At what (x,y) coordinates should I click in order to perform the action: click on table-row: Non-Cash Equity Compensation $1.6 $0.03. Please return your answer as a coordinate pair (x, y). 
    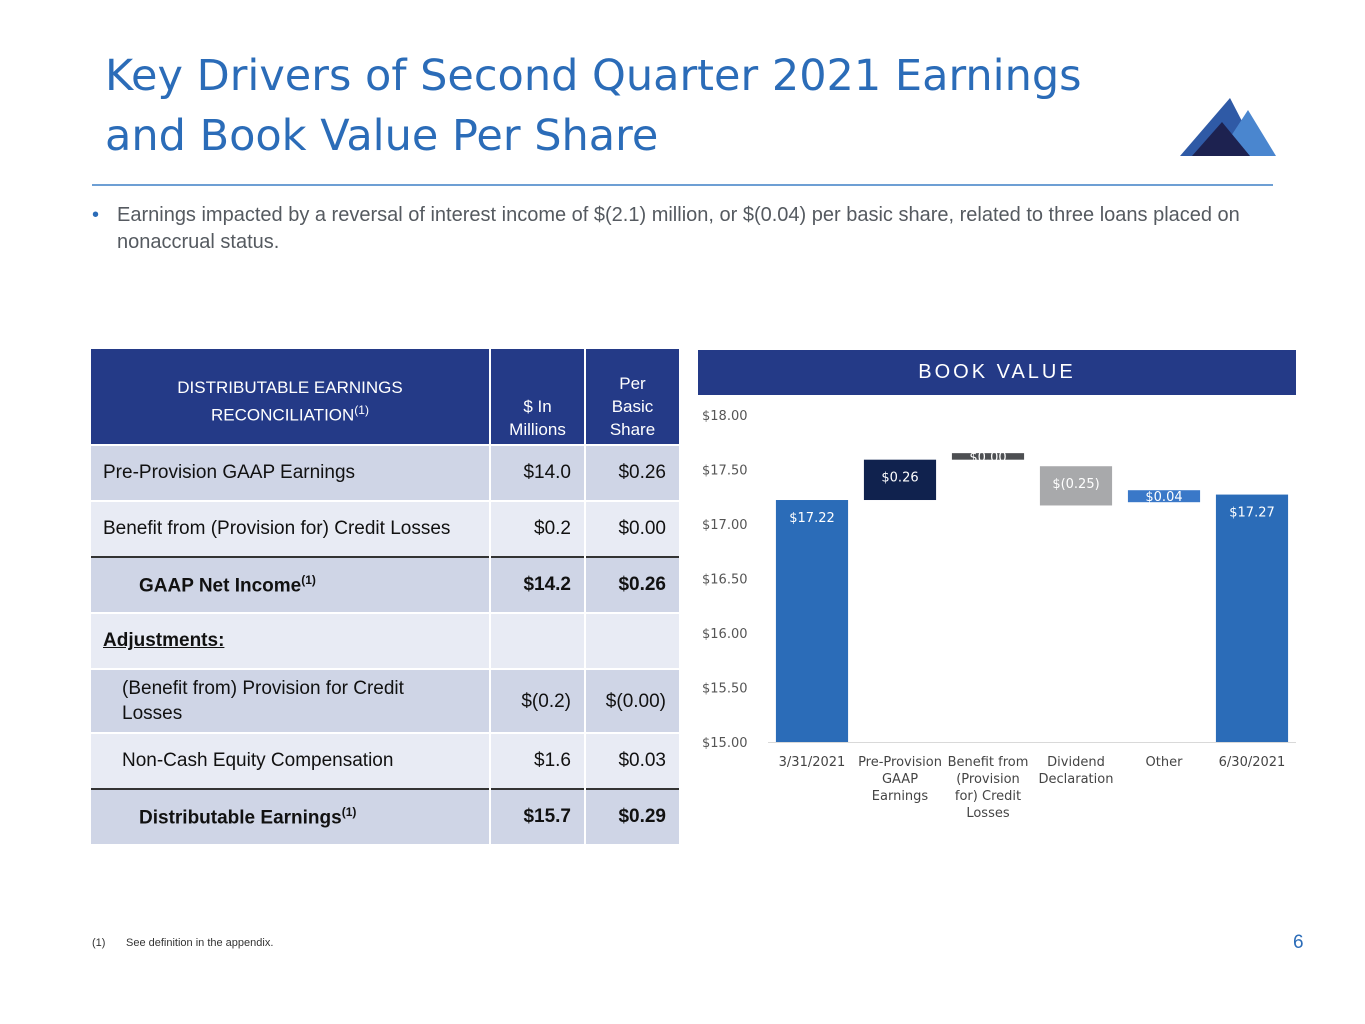
    Looking at the image, I should click on (385, 760).